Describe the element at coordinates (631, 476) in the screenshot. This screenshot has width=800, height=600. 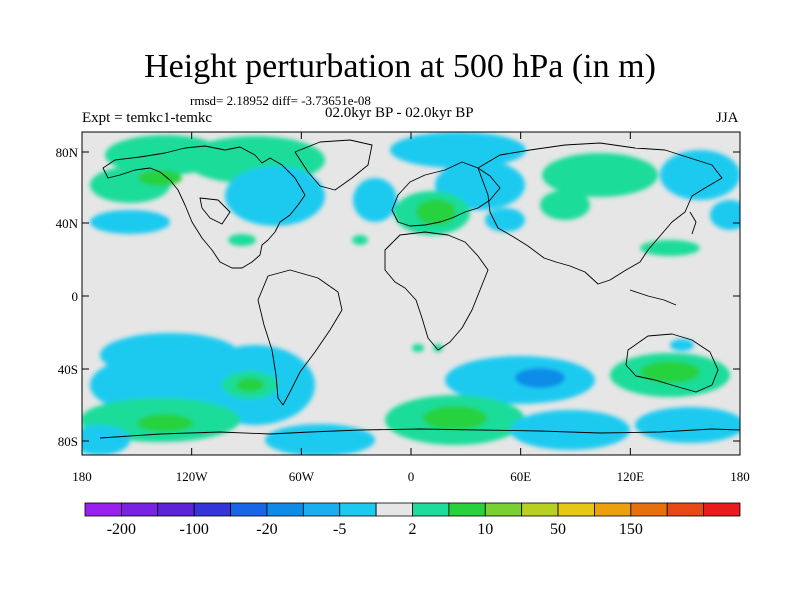
I see `lon-label: 120E` at that location.